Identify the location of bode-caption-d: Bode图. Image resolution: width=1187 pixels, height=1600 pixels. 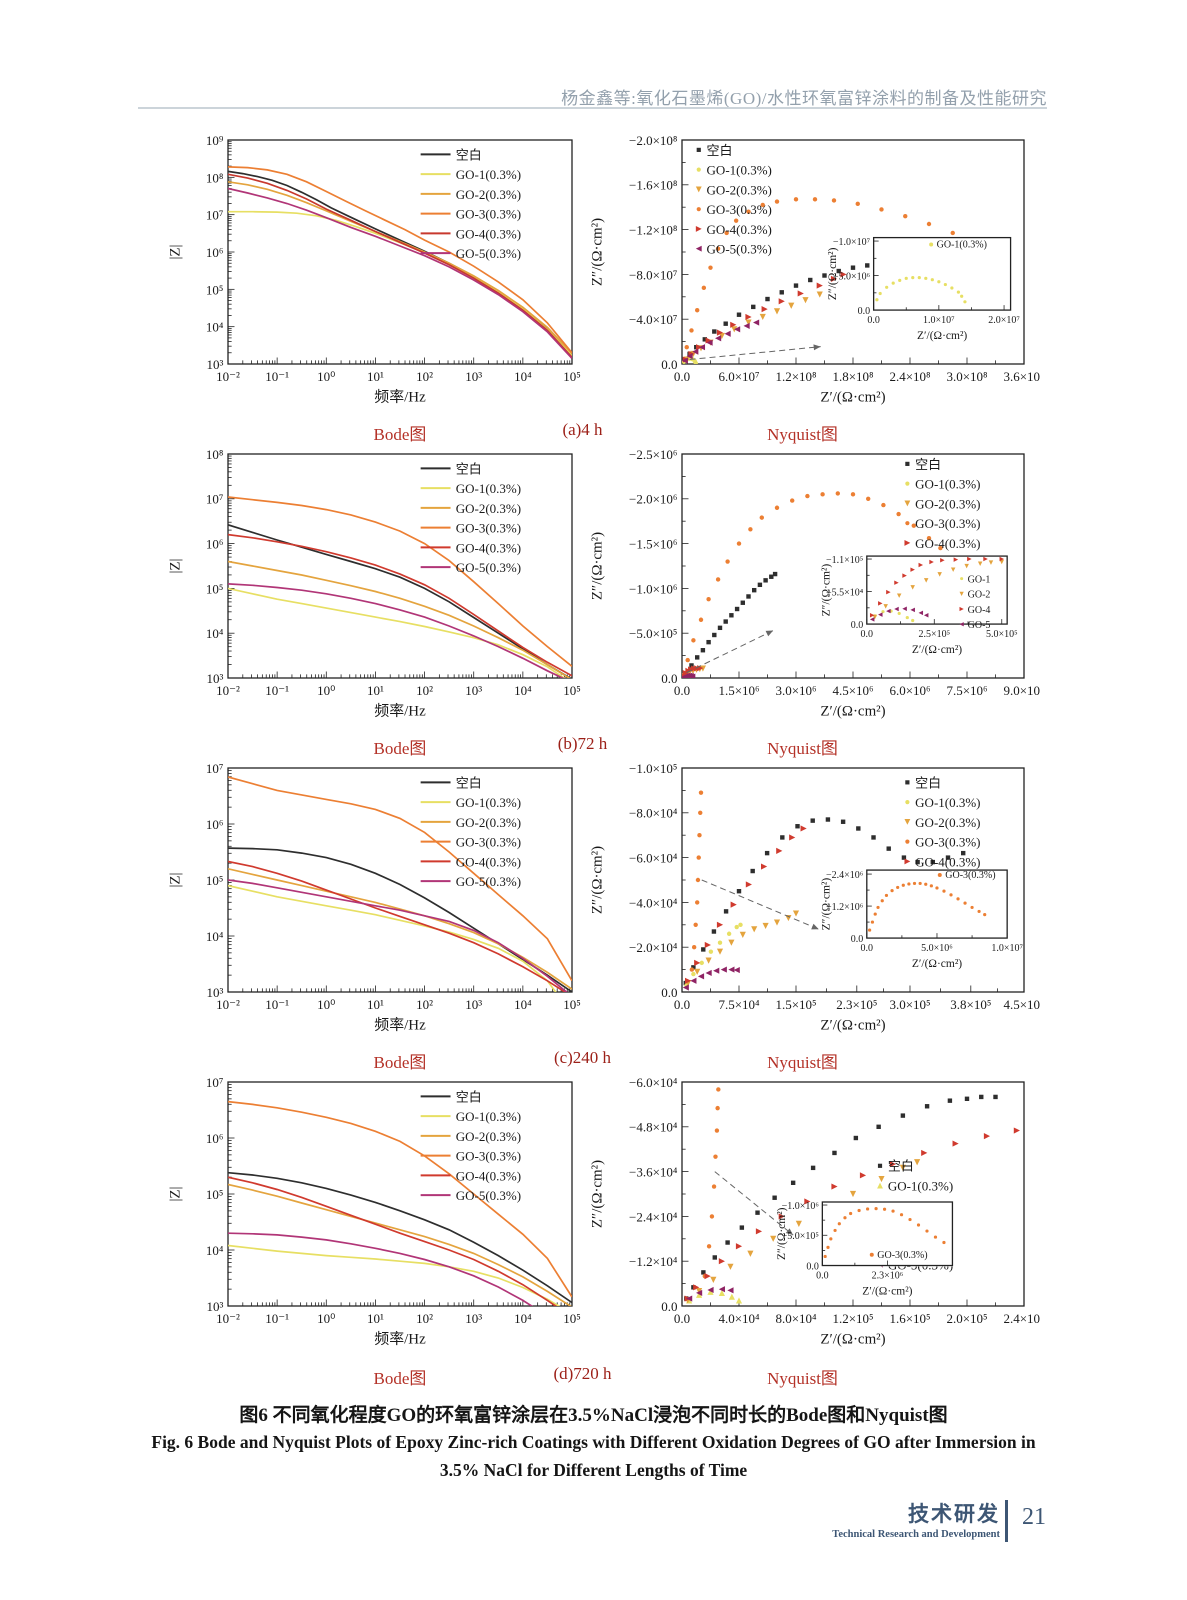
(400, 1378).